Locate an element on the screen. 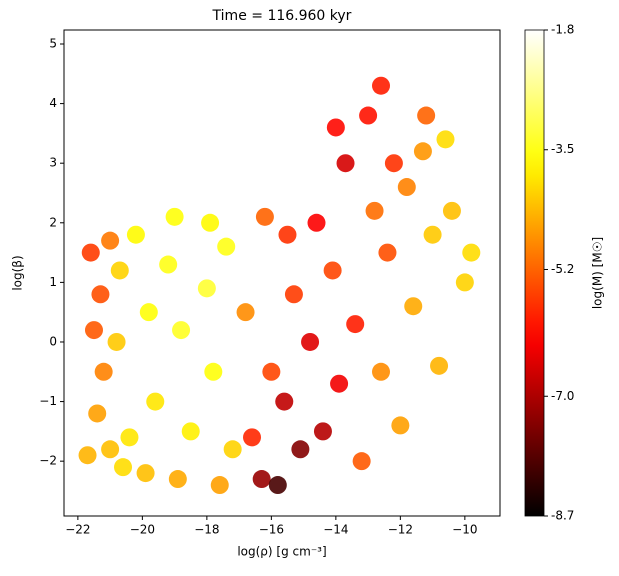 This screenshot has height=576, width=619. y-tick-label: 4 is located at coordinates (53, 103).